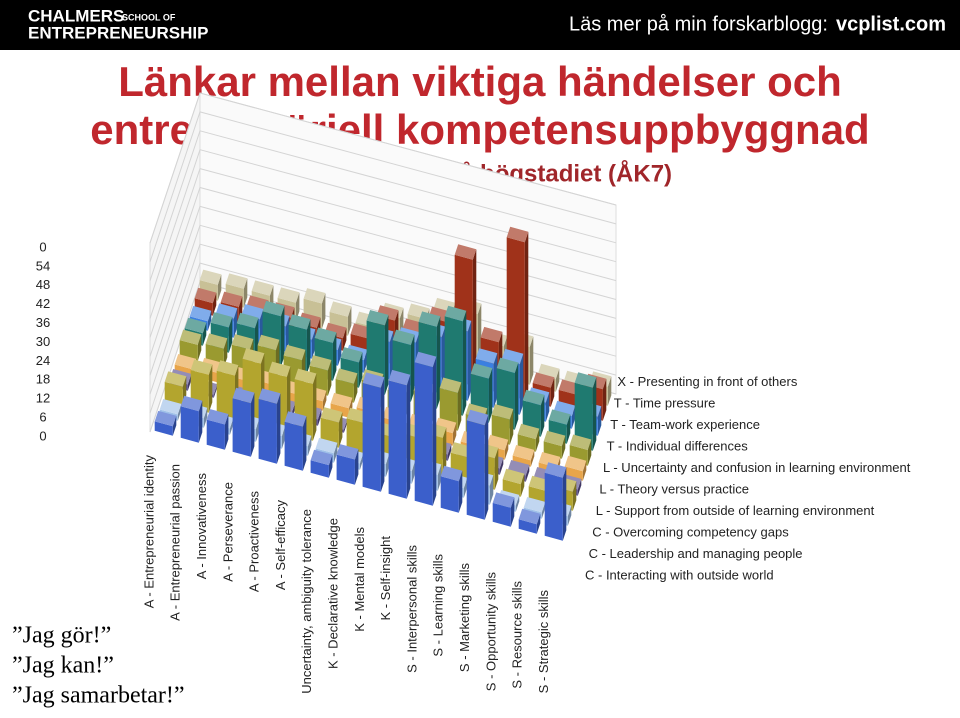  I want to click on x-tick-label: S - Strategic skills, so click(543, 642).